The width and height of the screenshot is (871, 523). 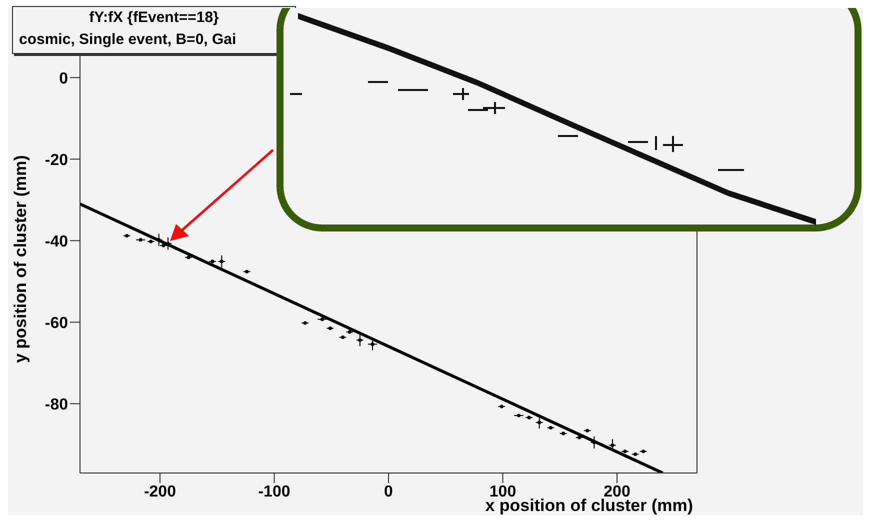 I want to click on y-tick-label: -60, so click(x=56, y=323).